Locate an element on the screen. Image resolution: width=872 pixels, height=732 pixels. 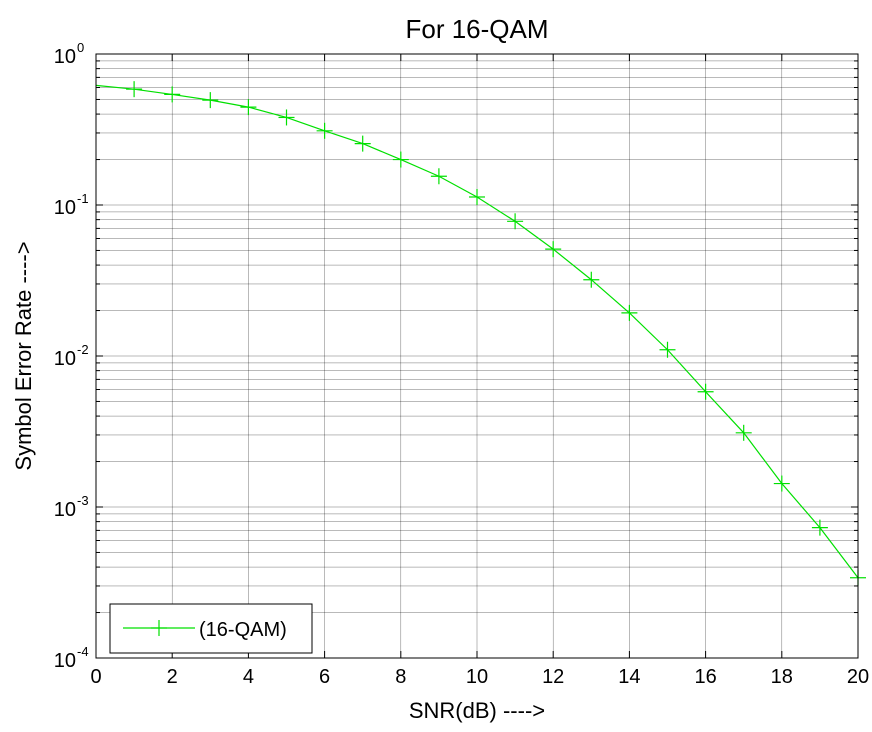
x-tick-label: 4 is located at coordinates (248, 677).